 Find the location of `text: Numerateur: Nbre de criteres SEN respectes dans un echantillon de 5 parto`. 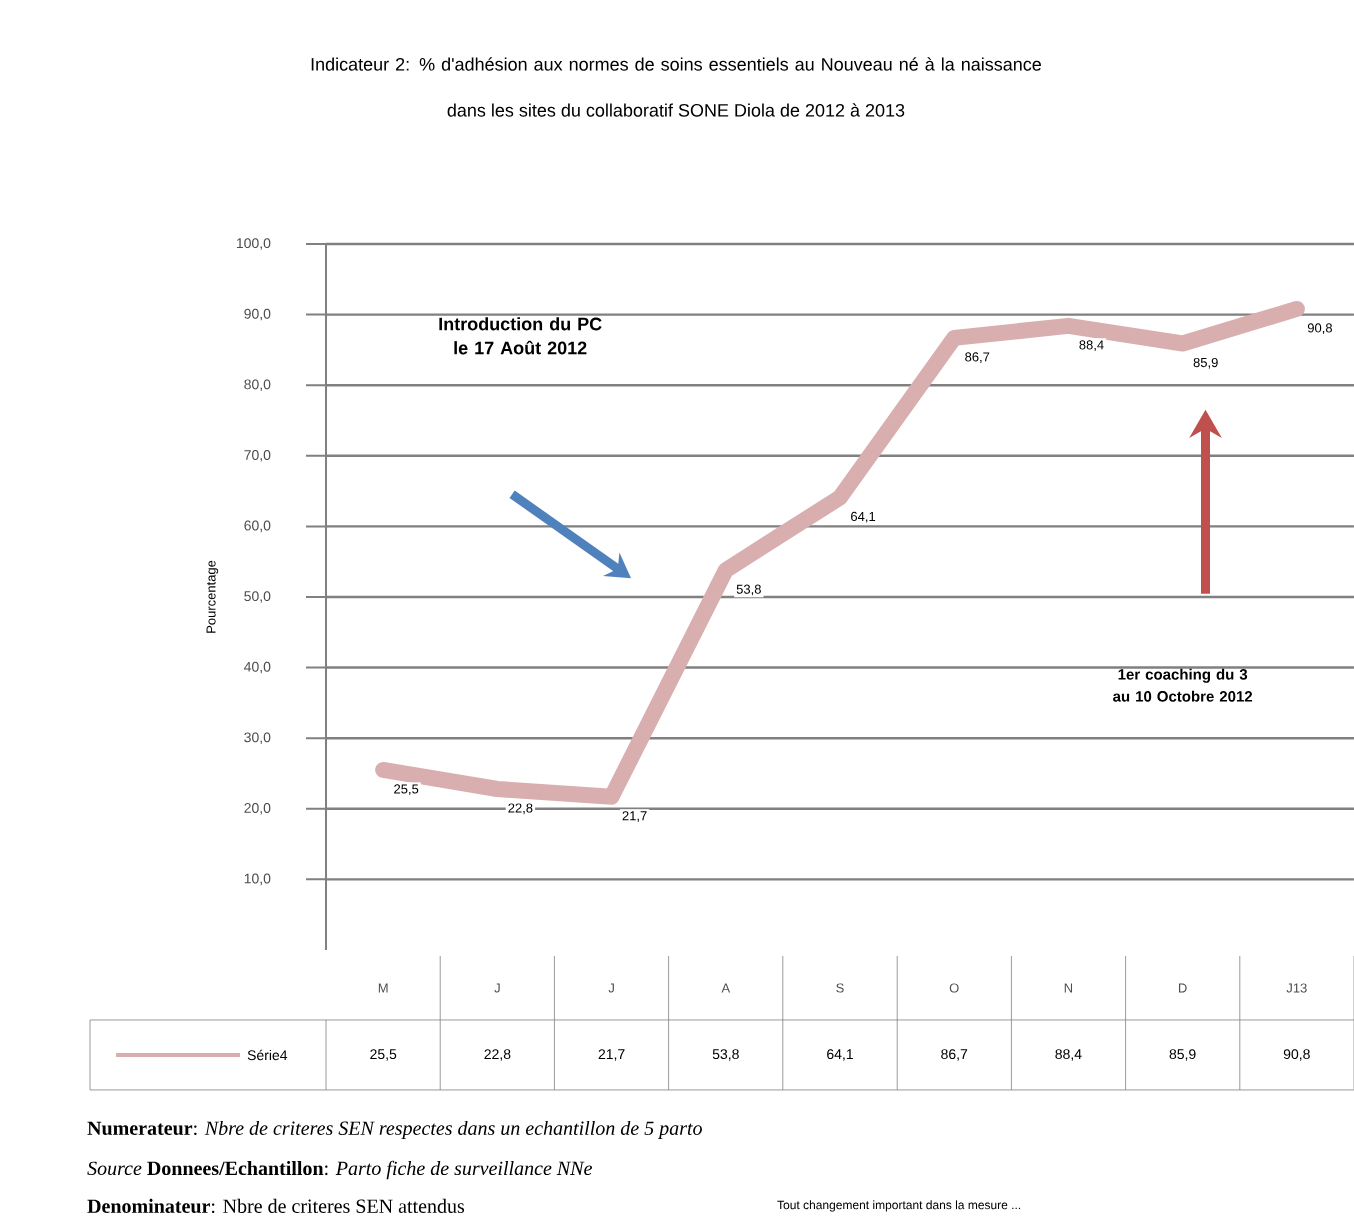

text: Numerateur: Nbre de criteres SEN respectes dans un echantillon de 5 parto is located at coordinates (394, 1130).